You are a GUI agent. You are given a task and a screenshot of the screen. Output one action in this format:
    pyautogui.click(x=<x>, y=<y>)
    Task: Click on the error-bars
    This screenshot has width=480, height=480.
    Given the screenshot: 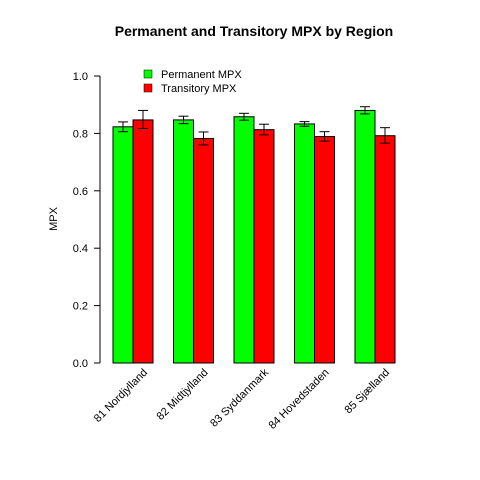 What is the action you would take?
    pyautogui.click(x=254, y=126)
    